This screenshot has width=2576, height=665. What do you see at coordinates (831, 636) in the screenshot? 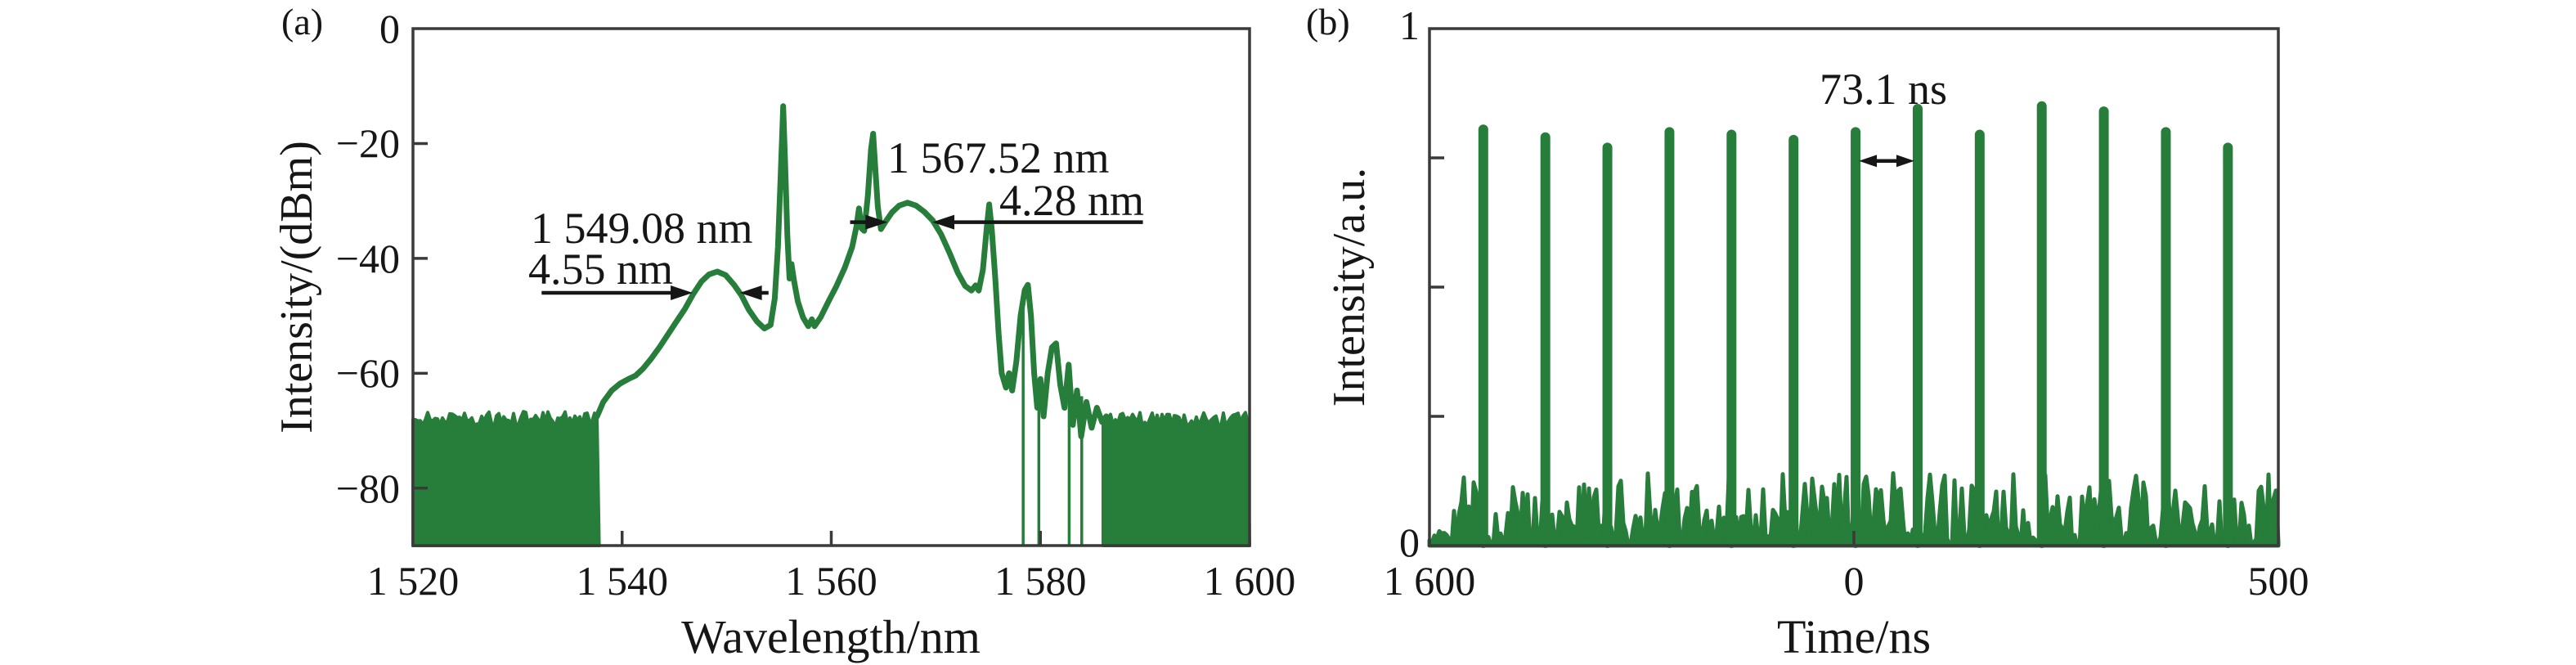
I see `panel-a-x-axis-title: Wavelength/nm` at bounding box center [831, 636].